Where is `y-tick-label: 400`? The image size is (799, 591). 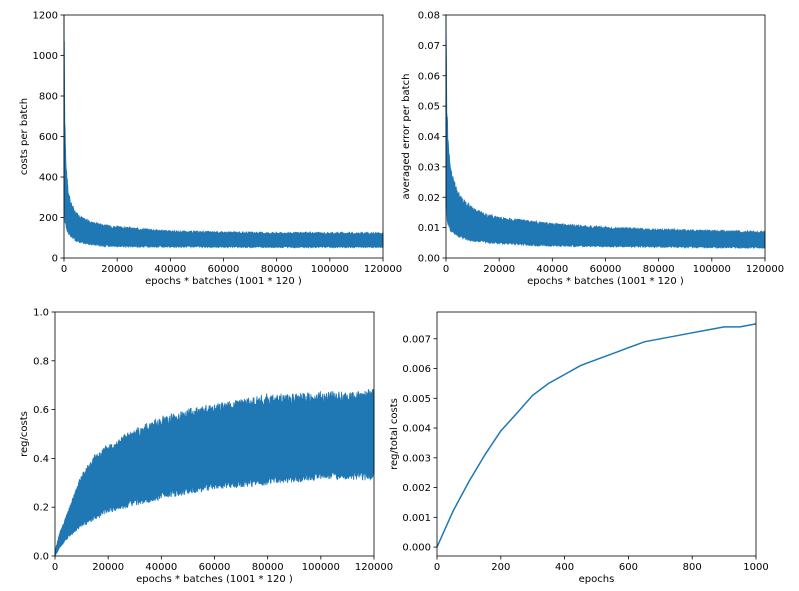 y-tick-label: 400 is located at coordinates (48, 178).